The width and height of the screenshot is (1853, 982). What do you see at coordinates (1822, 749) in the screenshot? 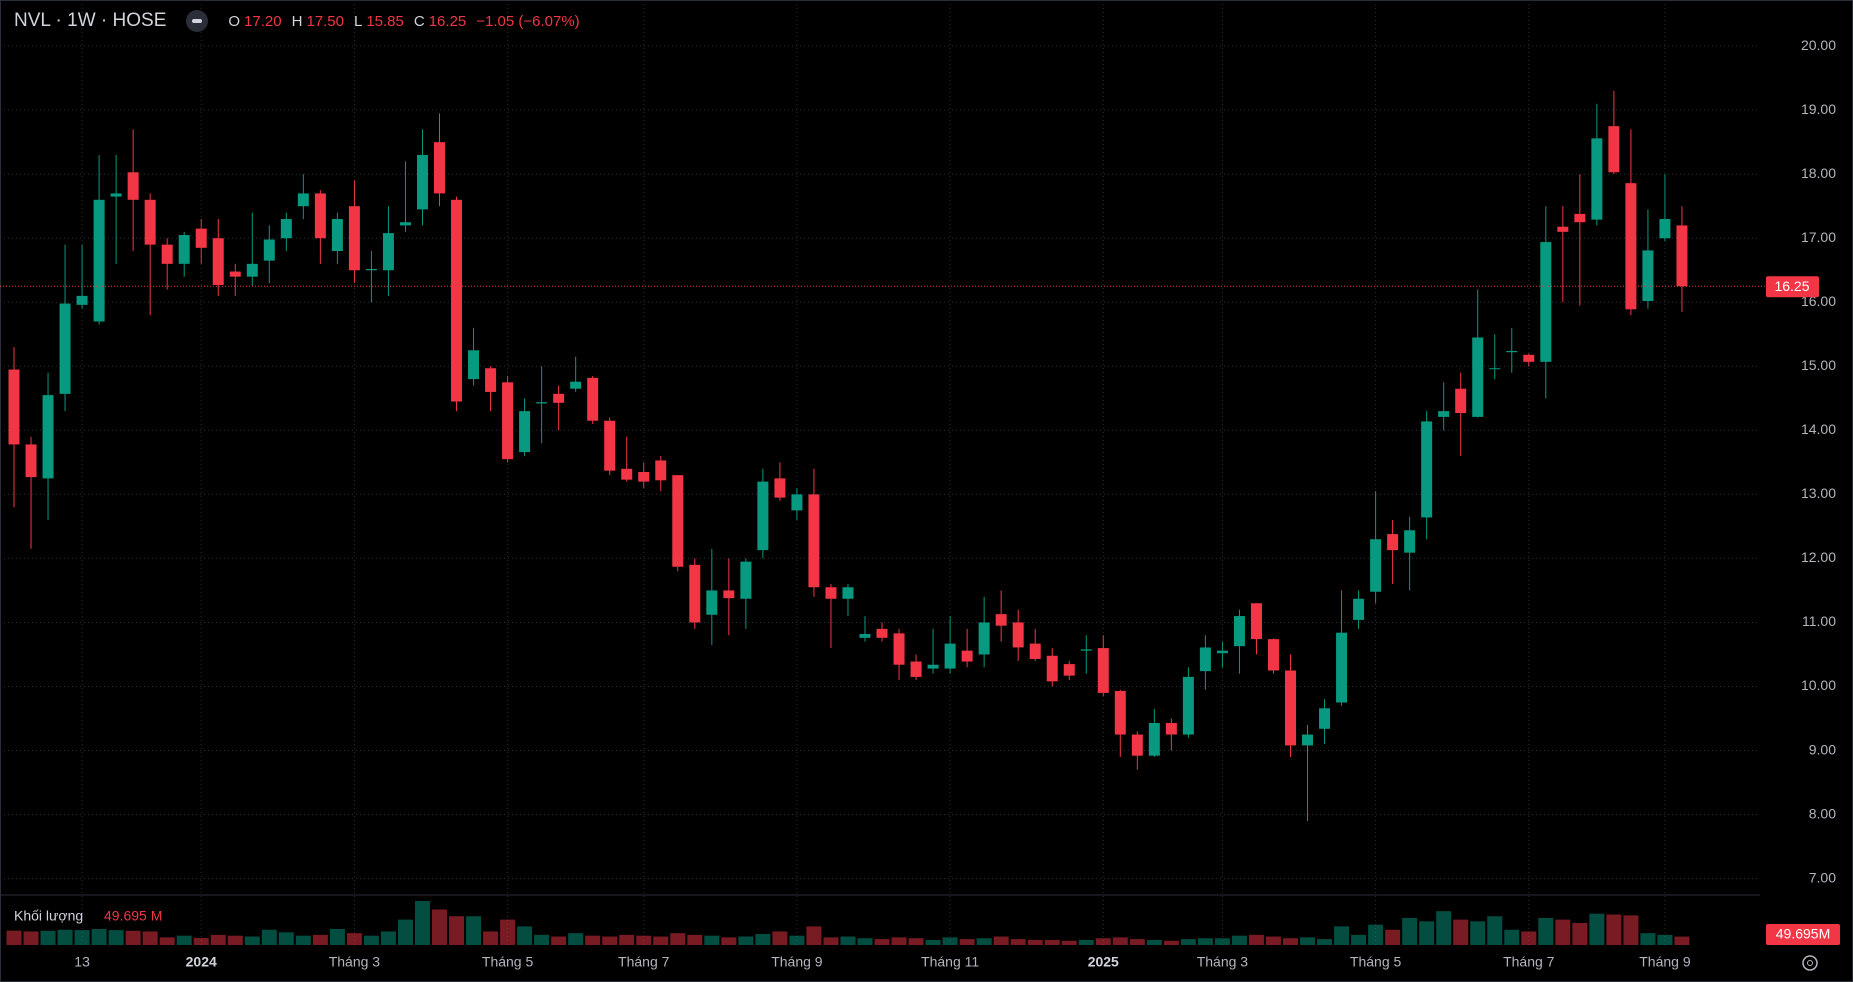
I see `y-tick-label: 9.00` at bounding box center [1822, 749].